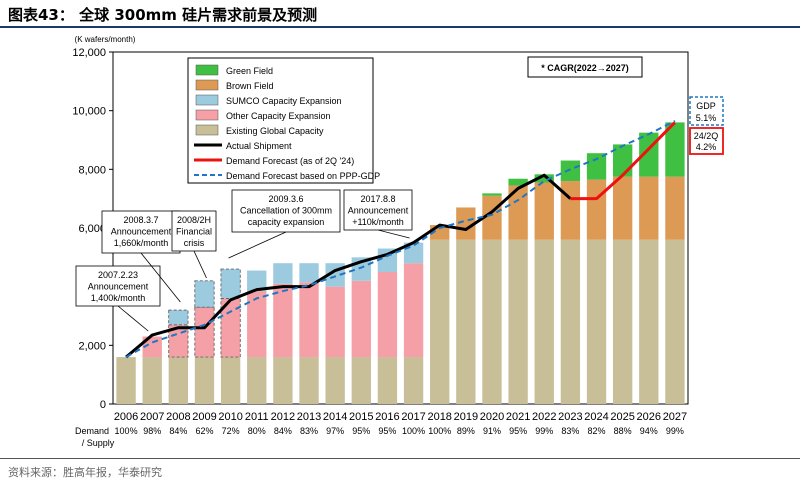 Image resolution: width=800 pixels, height=486 pixels. I want to click on cagr-box, so click(585, 67).